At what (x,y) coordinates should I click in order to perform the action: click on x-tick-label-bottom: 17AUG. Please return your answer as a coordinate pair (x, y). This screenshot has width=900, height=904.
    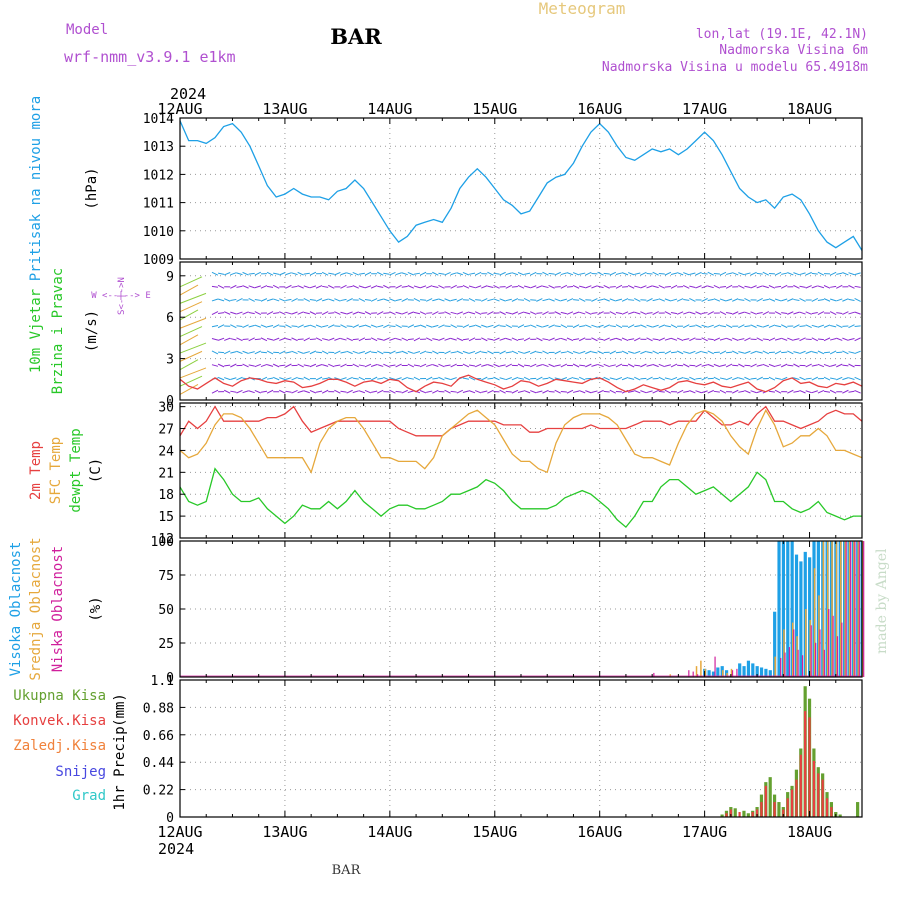
    Looking at the image, I should click on (704, 832).